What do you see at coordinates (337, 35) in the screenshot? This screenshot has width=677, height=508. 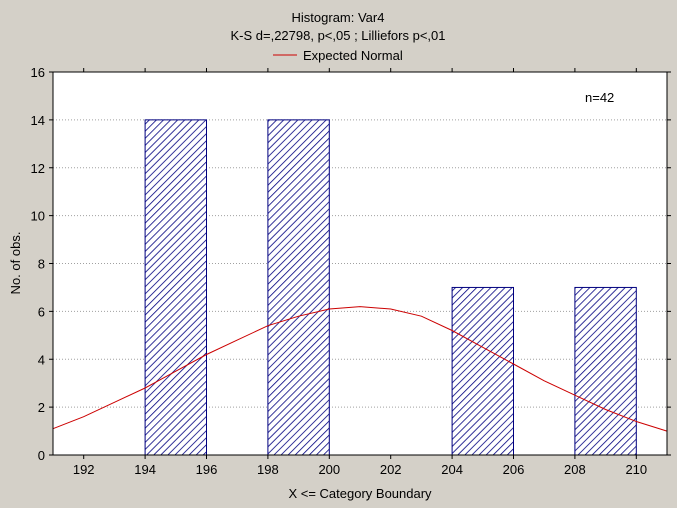 I see `chart-subtitle: K-S d=,22798, p<,05 ; Lilliefors p<,01` at bounding box center [337, 35].